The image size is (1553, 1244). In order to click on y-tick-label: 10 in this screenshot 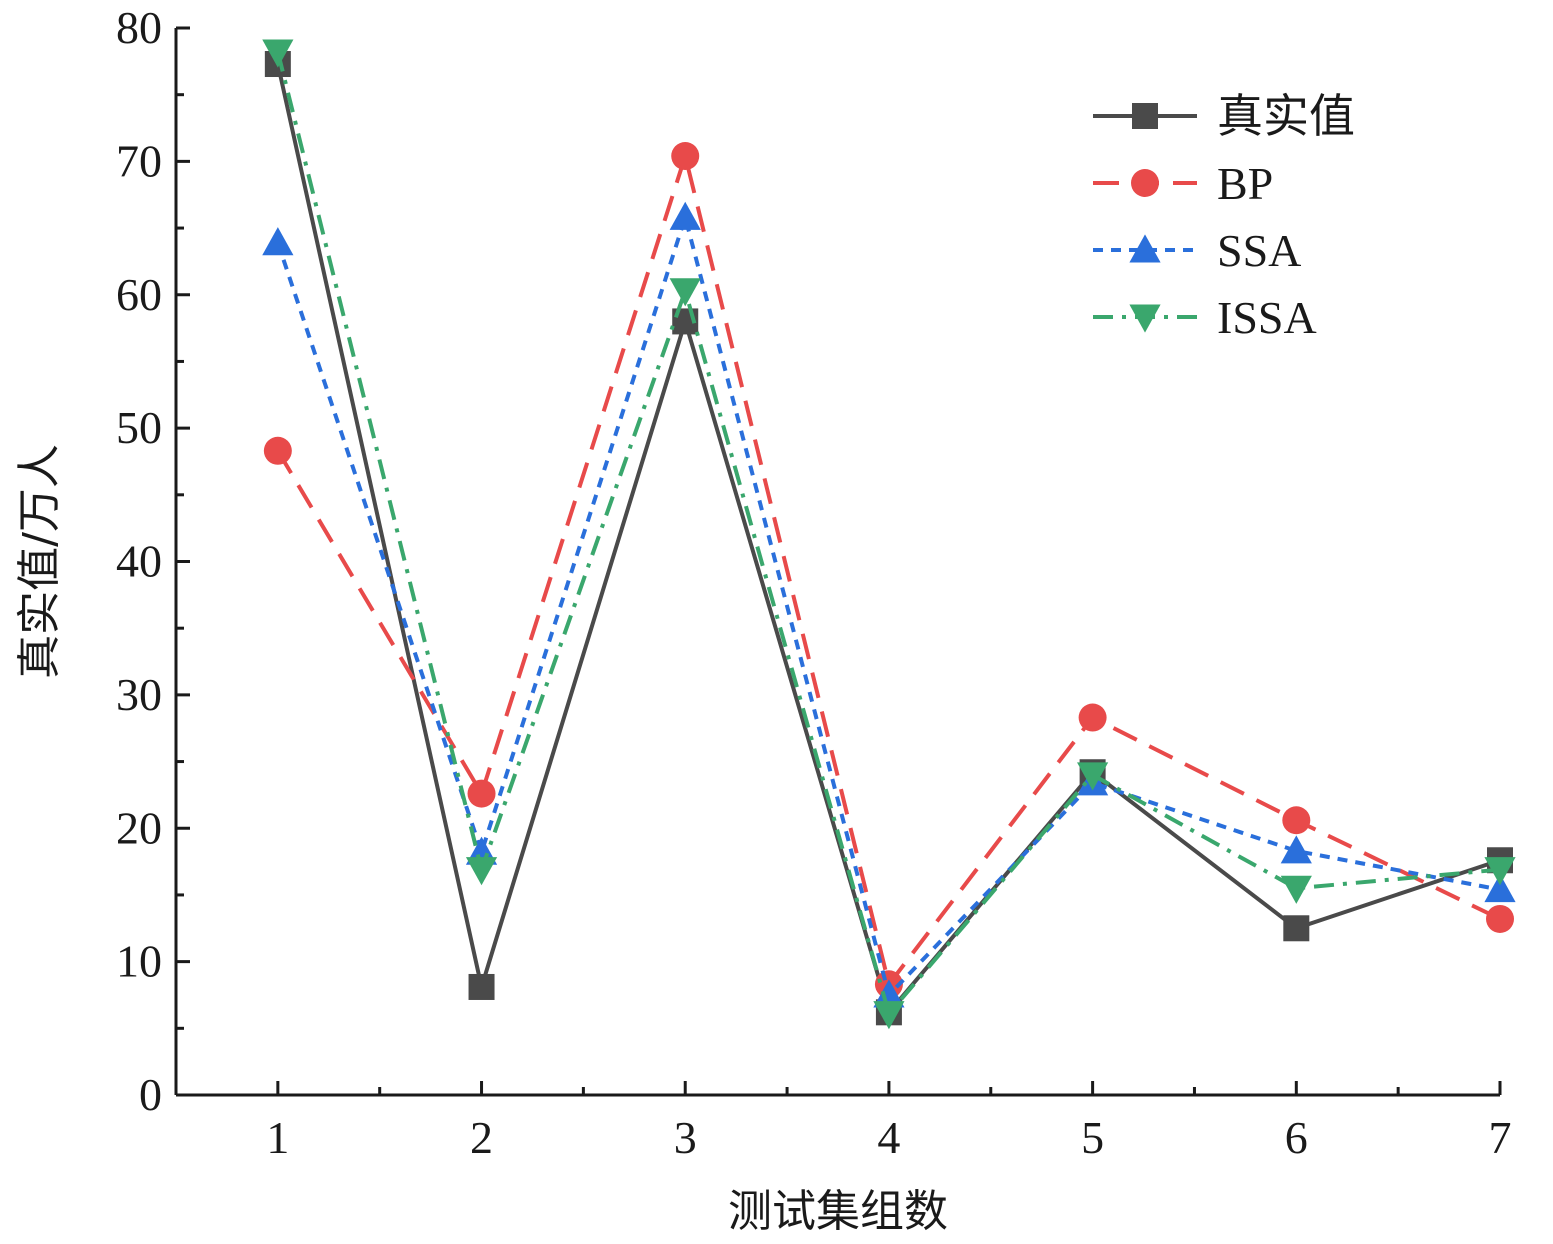, I will do `click(139, 961)`.